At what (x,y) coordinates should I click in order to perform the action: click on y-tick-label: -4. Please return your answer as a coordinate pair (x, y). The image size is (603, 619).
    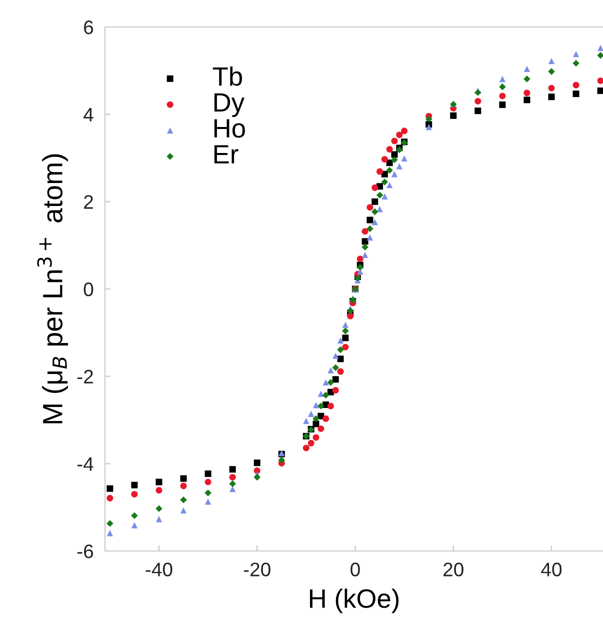
    Looking at the image, I should click on (85, 464).